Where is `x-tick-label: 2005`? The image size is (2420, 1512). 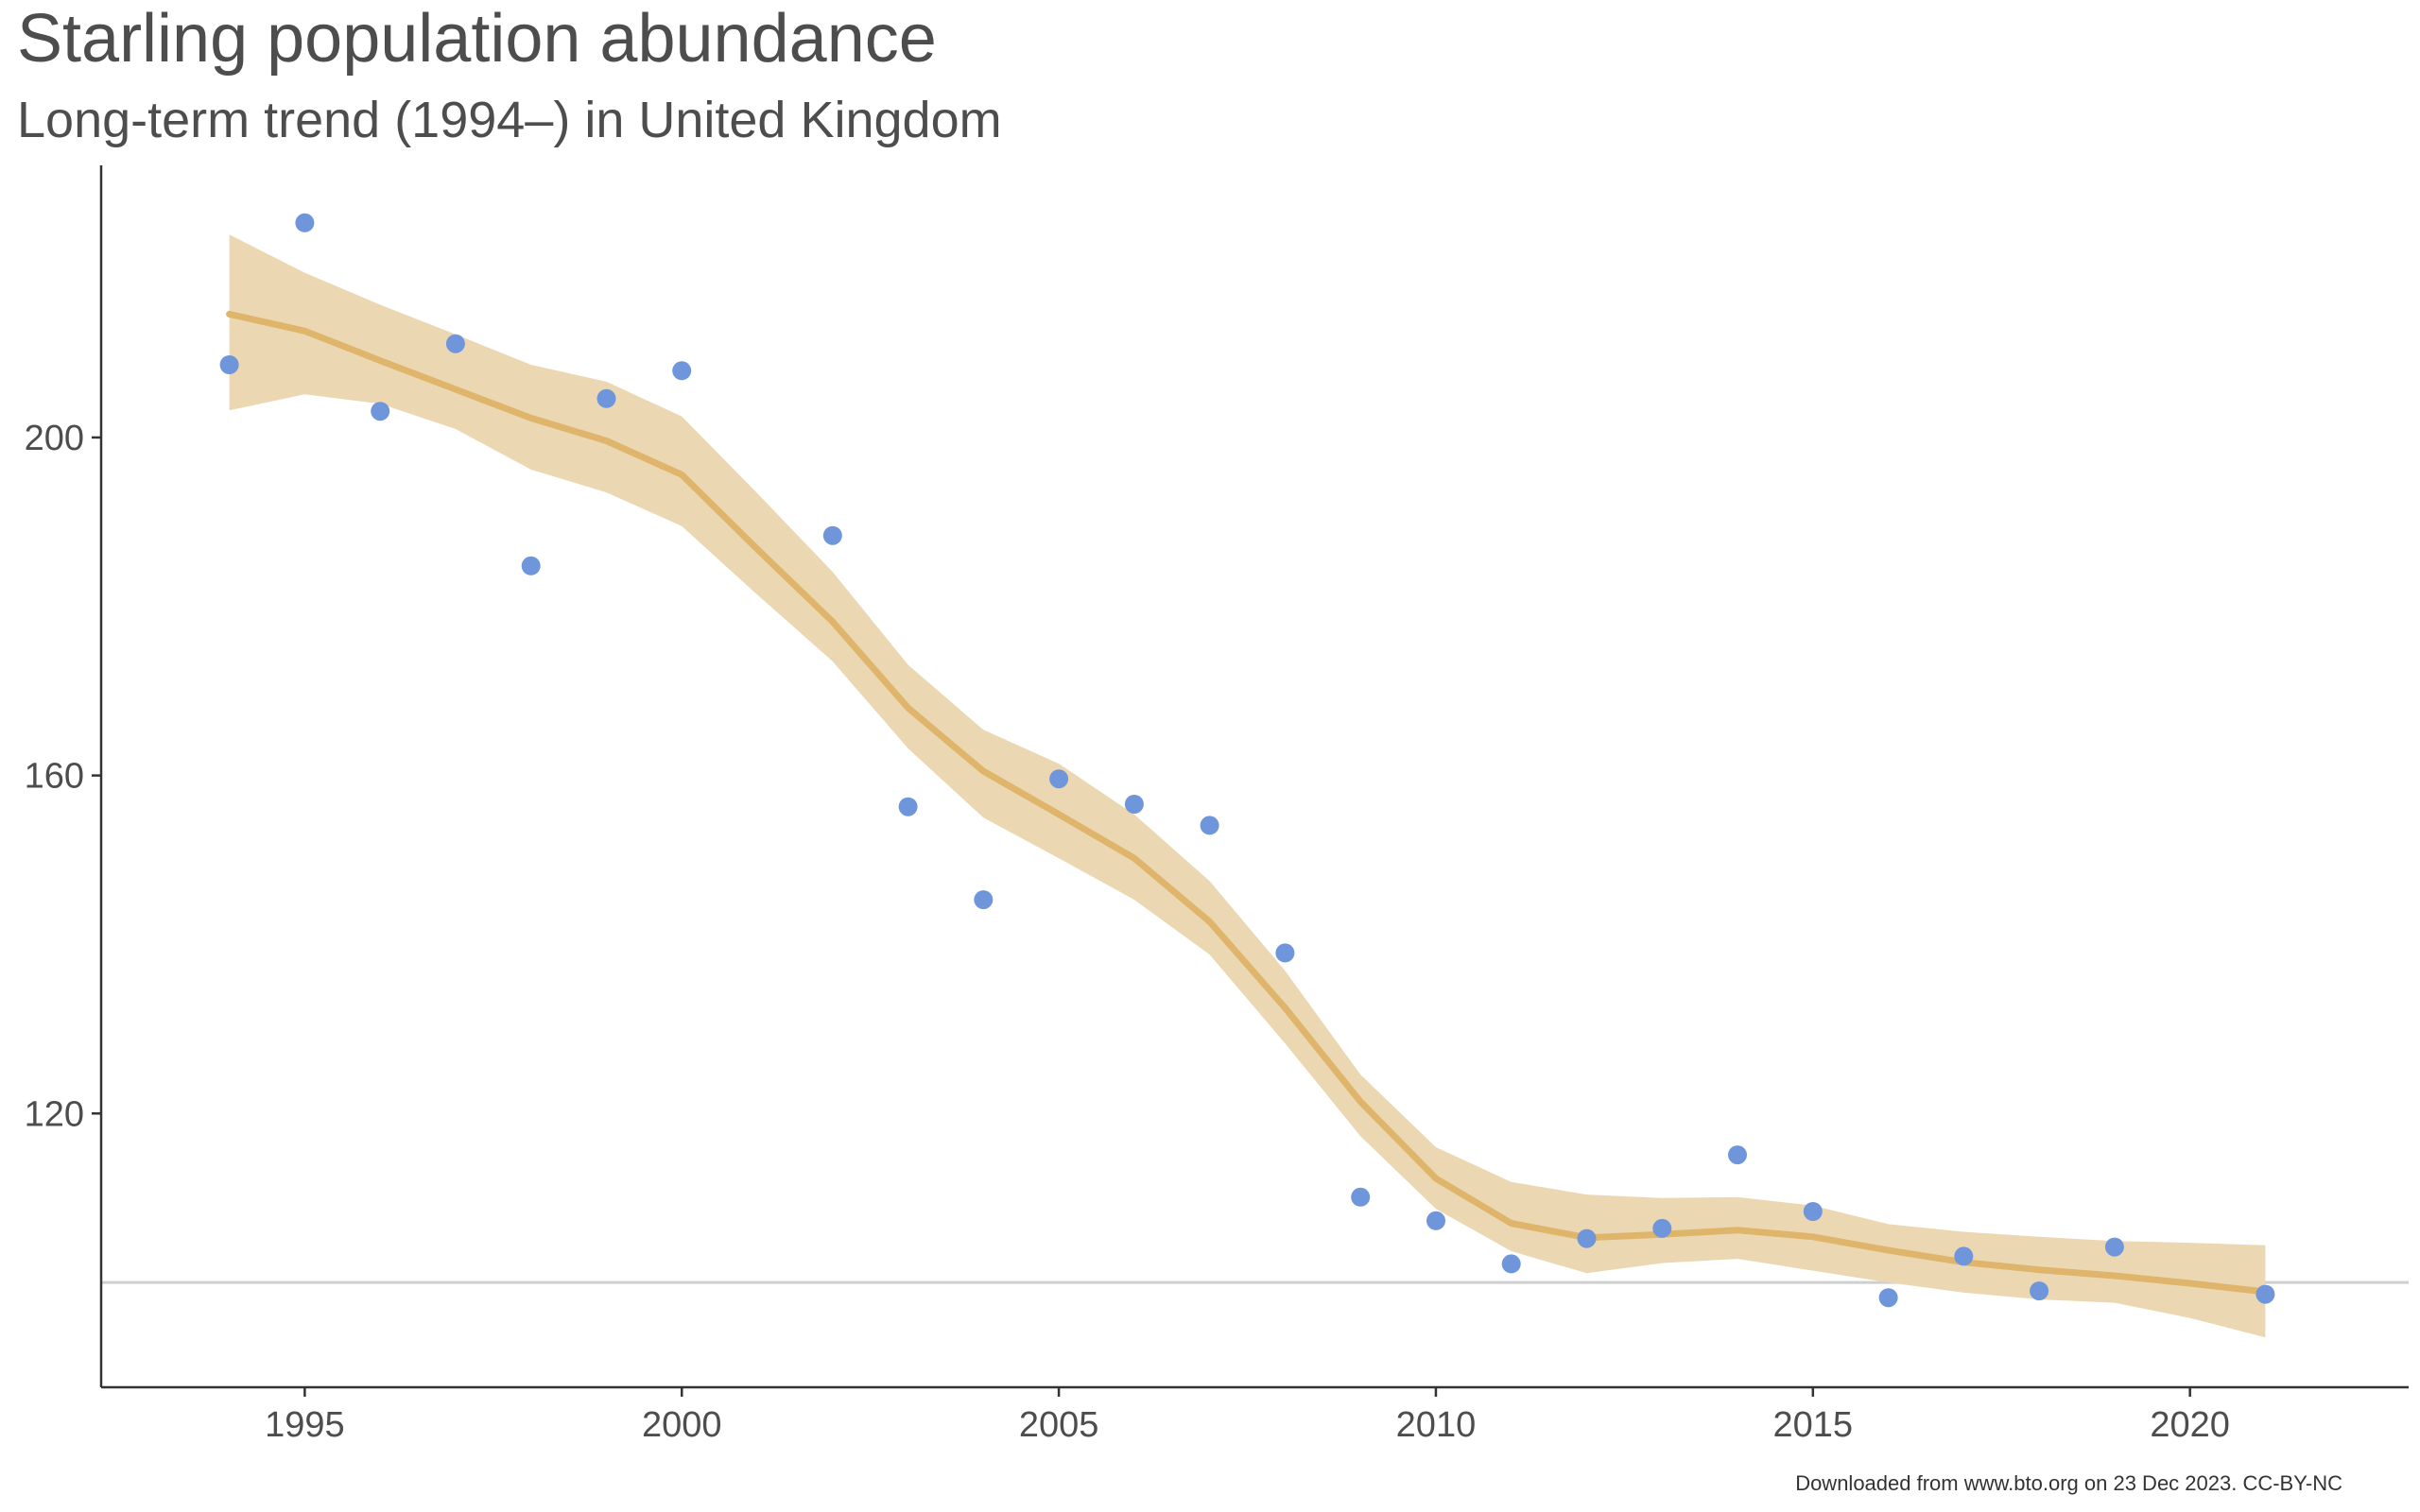
x-tick-label: 2005 is located at coordinates (1059, 1425).